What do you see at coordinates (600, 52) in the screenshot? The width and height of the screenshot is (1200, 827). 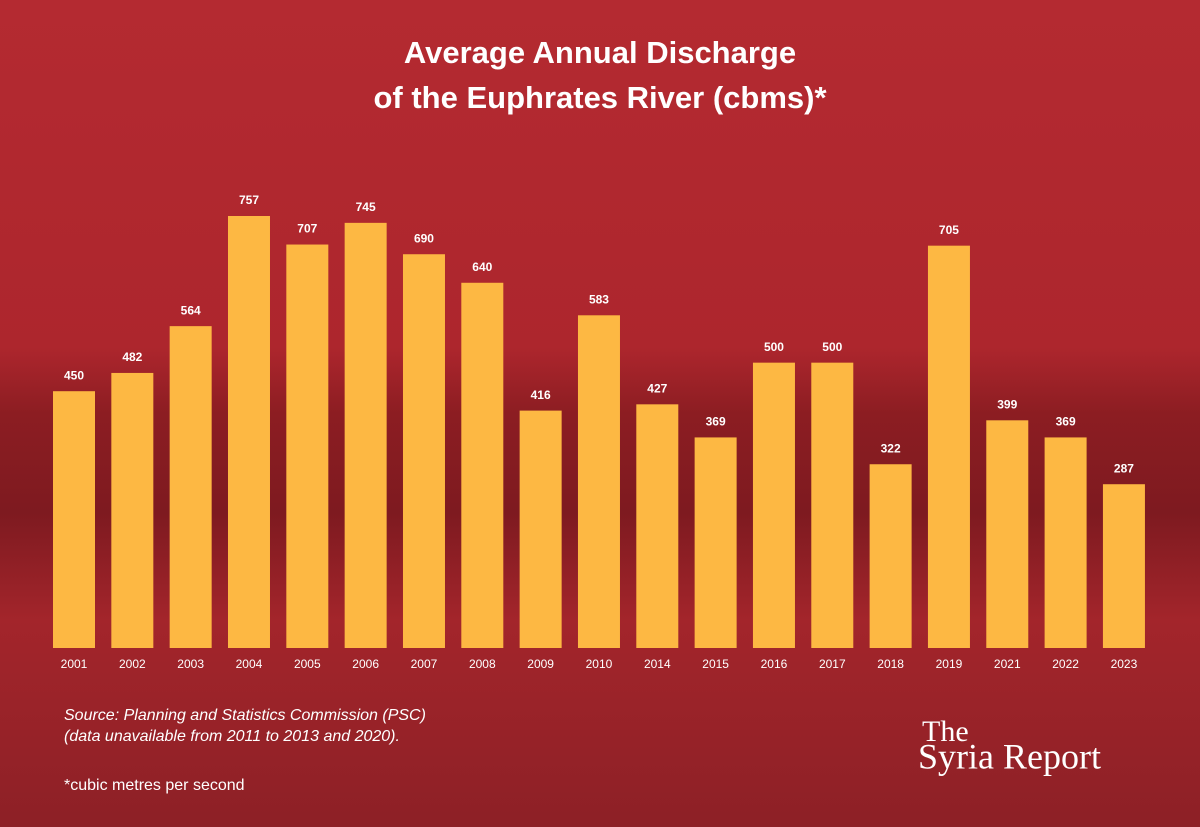 I see `chart-title: Average Annual Discharge` at bounding box center [600, 52].